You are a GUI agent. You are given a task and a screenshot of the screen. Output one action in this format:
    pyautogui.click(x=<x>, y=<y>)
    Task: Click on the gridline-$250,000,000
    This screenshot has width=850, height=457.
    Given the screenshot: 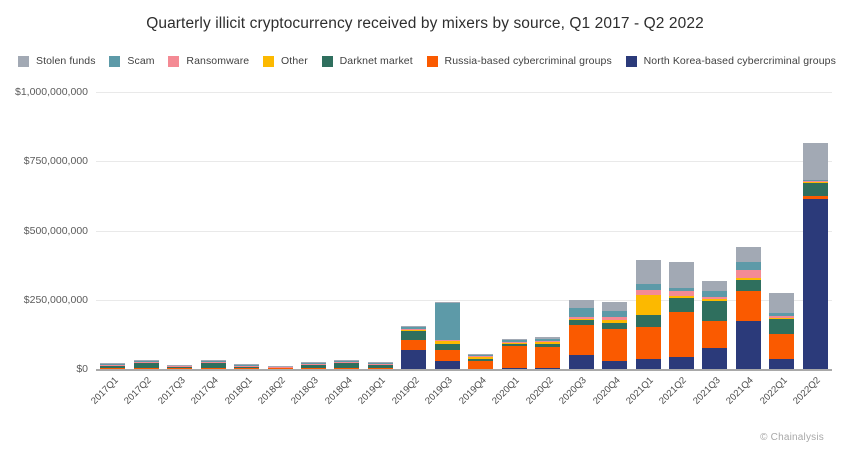 What is the action you would take?
    pyautogui.click(x=464, y=300)
    